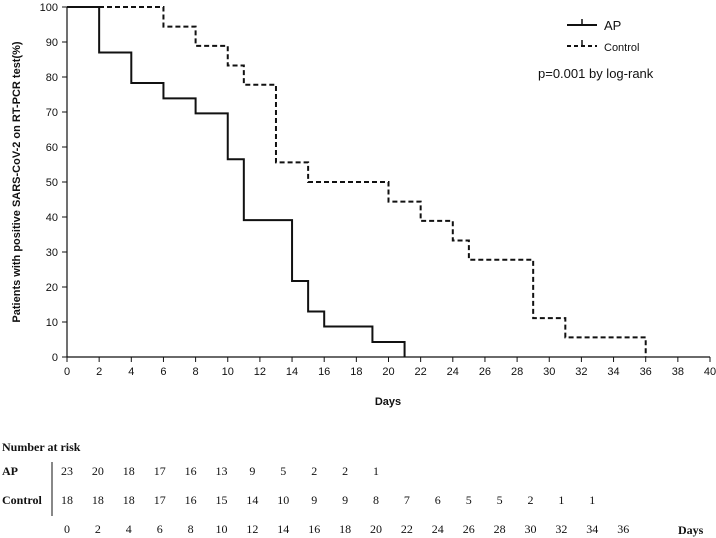  I want to click on risk-day-label: 26, so click(469, 529).